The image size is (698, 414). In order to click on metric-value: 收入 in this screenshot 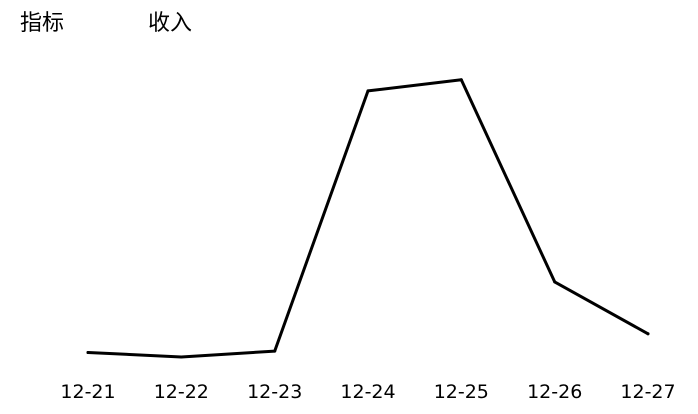, I will do `click(170, 23)`.